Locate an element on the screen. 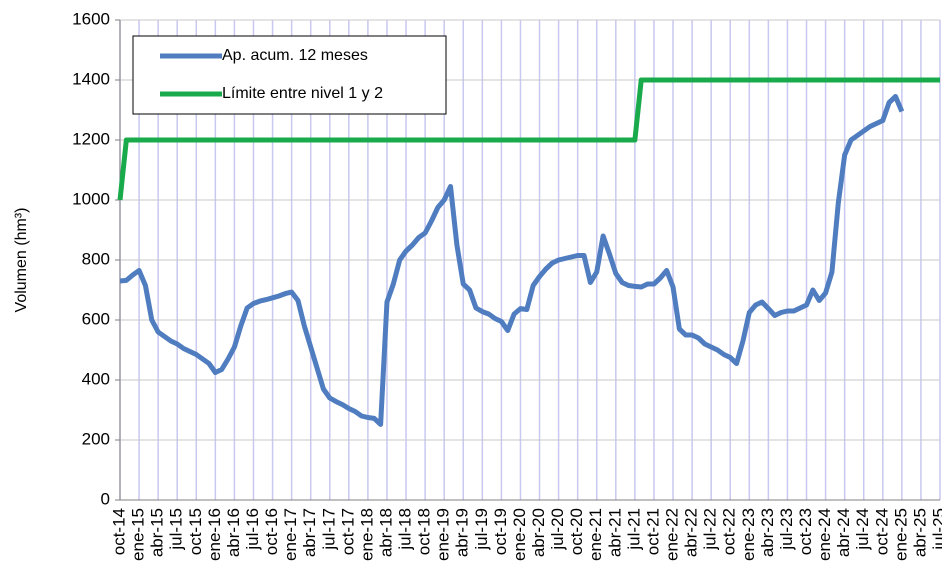 The image size is (942, 583). x-tick-label: oct-14 is located at coordinates (118, 531).